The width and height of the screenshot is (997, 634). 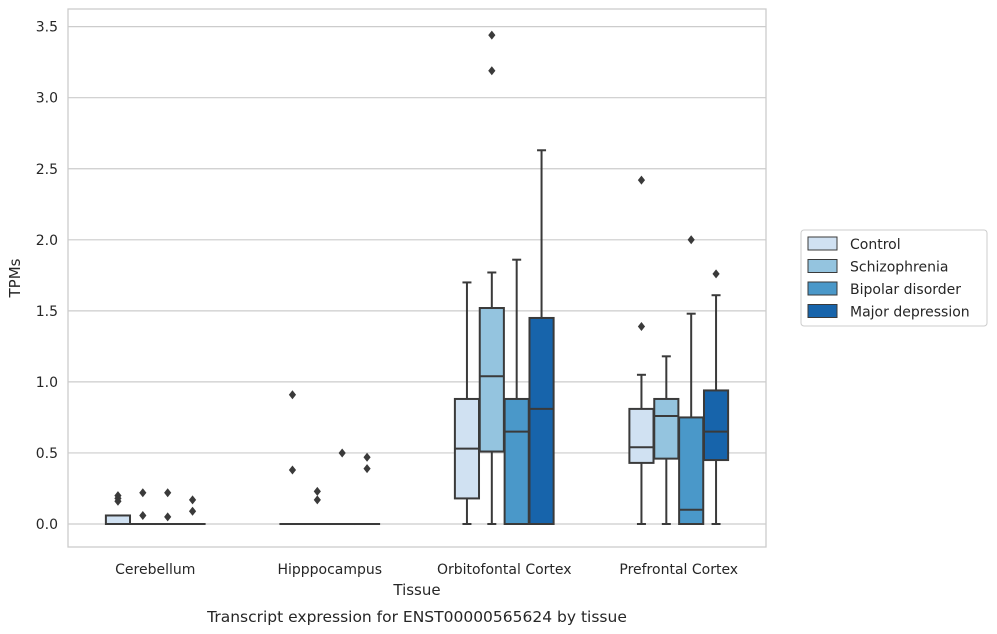 What do you see at coordinates (875, 245) in the screenshot?
I see `legend-label: Control` at bounding box center [875, 245].